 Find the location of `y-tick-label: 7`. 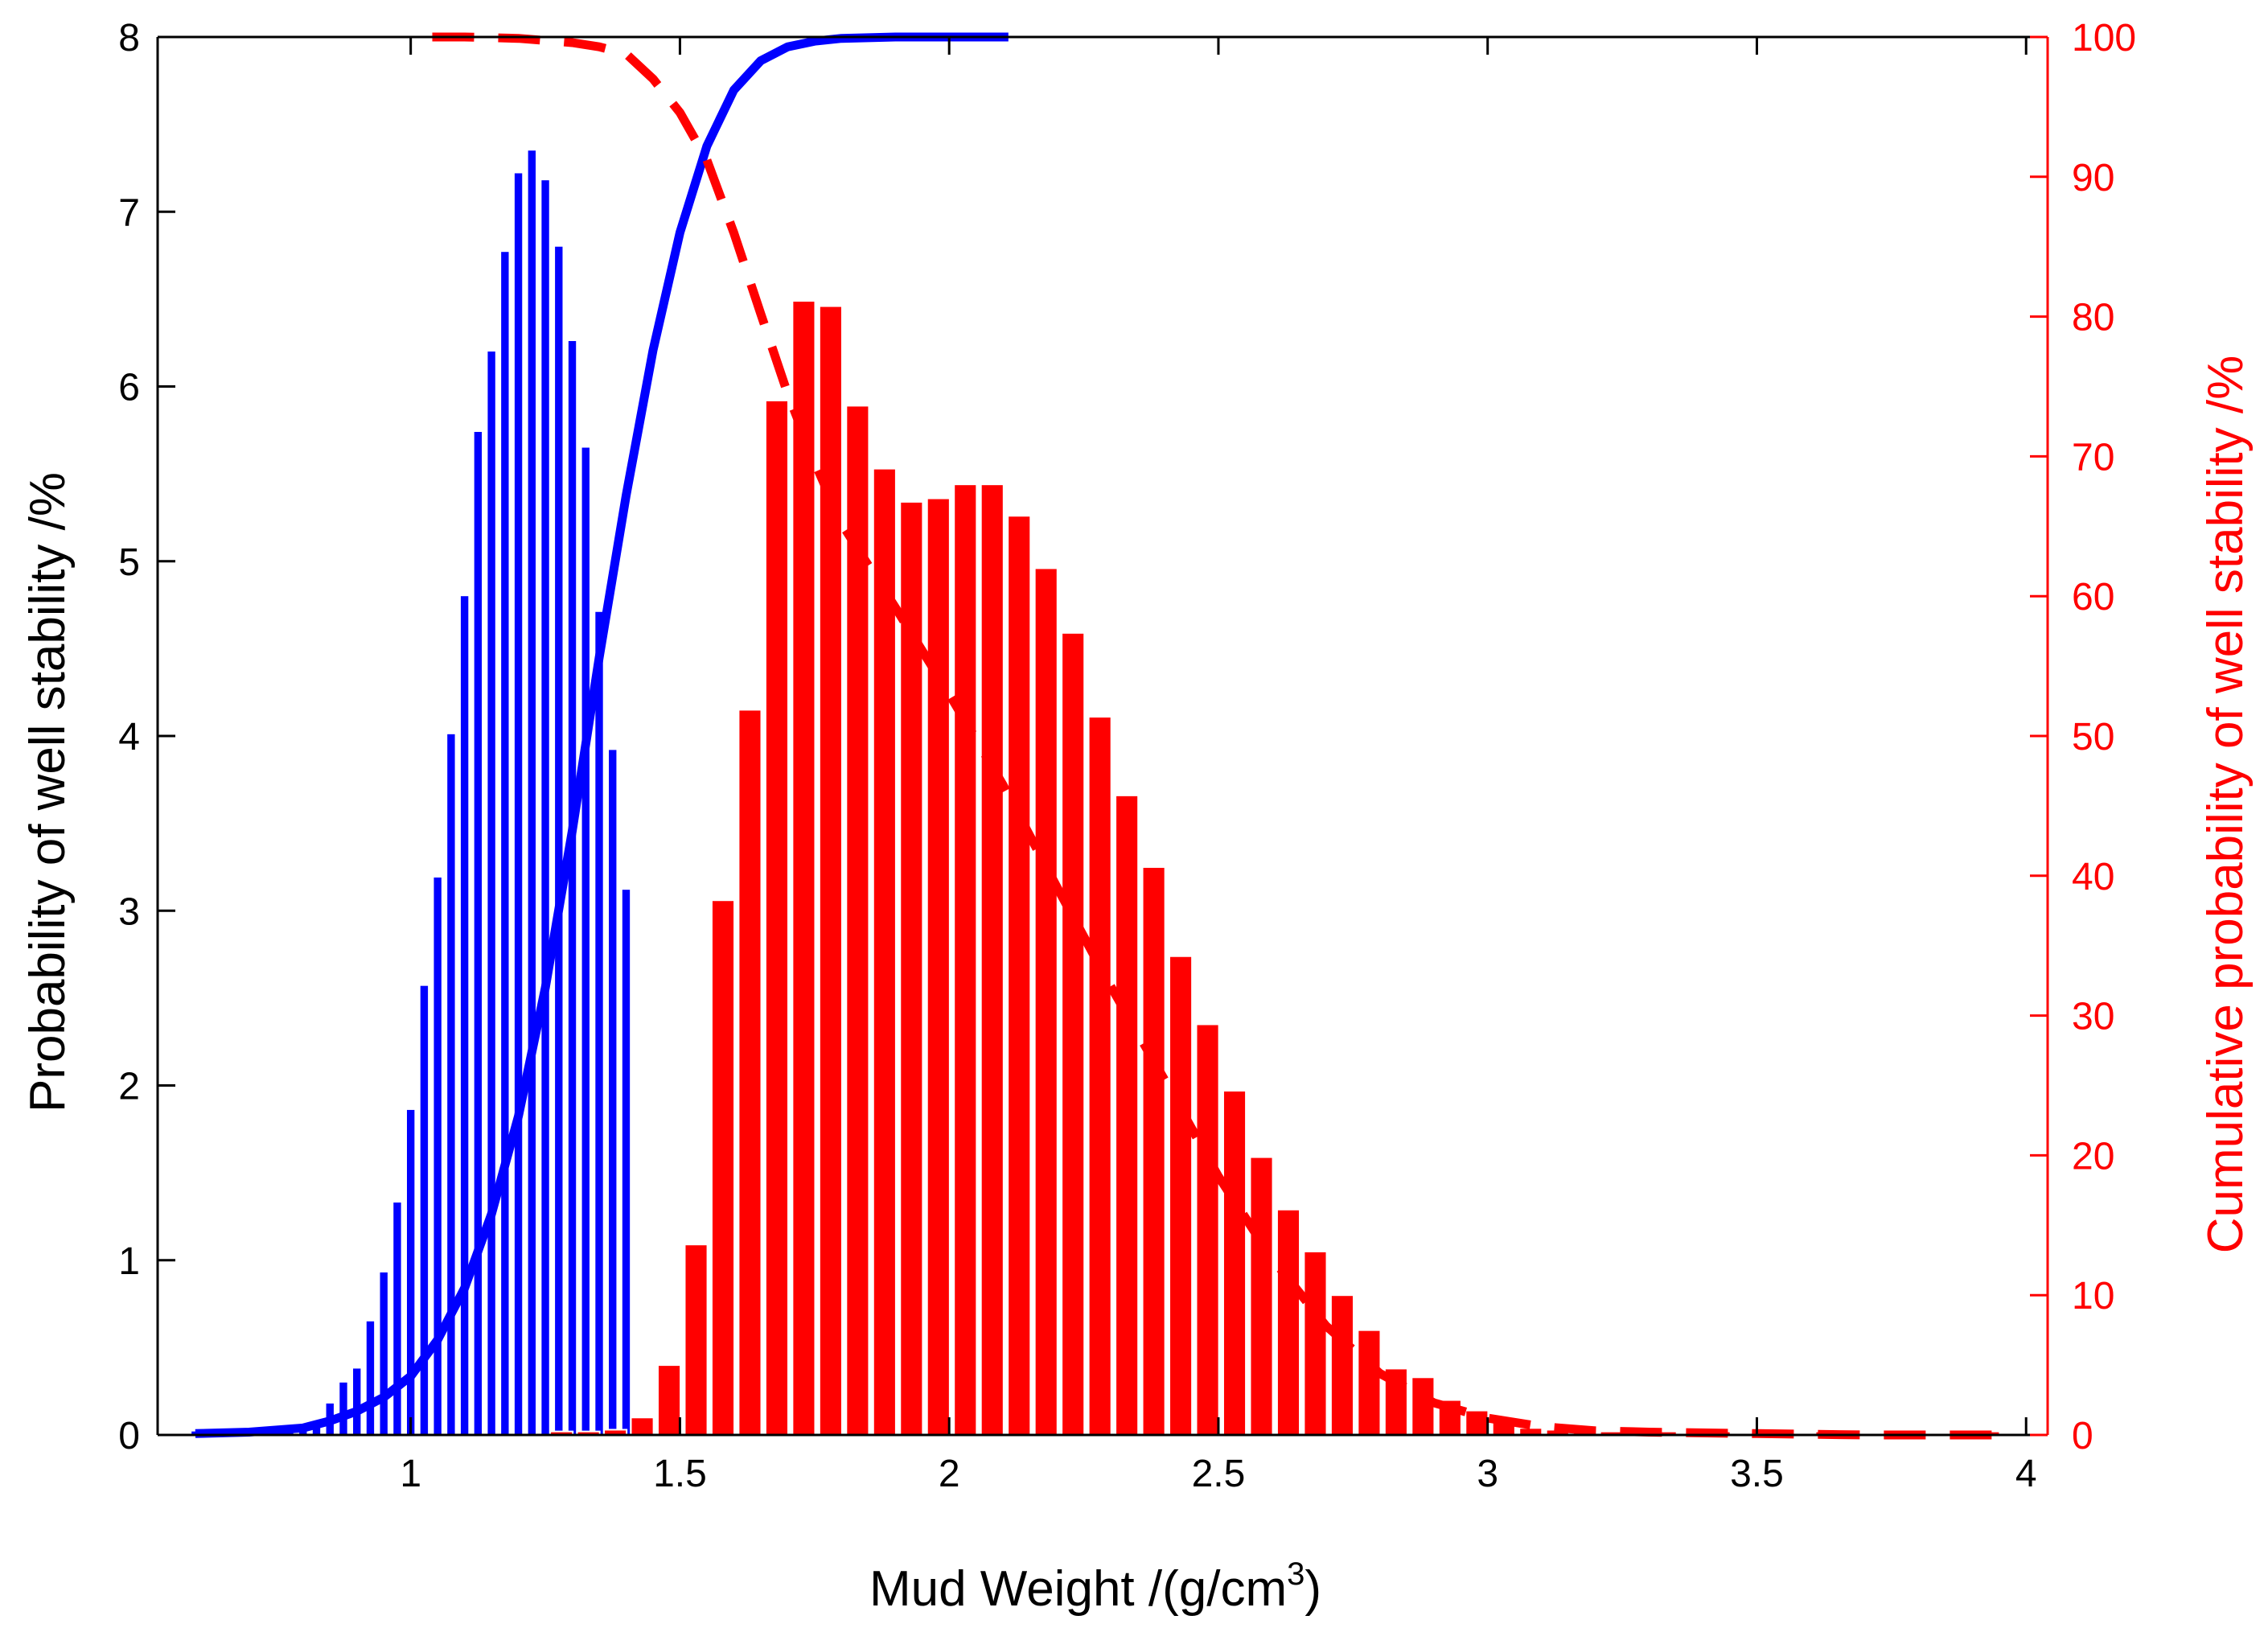

y-tick-label: 7 is located at coordinates (129, 212).